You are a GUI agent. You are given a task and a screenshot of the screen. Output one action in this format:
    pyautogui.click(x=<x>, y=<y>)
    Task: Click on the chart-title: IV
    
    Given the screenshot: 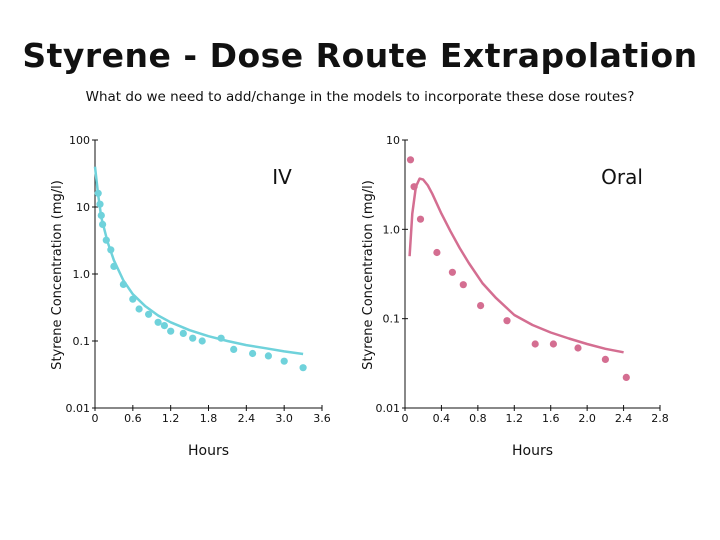 What is the action you would take?
    pyautogui.click(x=282, y=177)
    